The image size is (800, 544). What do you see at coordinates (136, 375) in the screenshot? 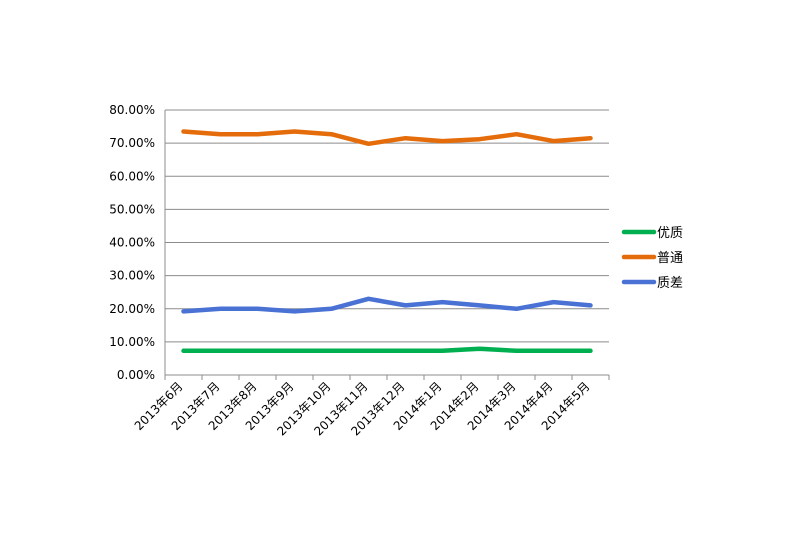
I see `y-tick-label: 0.00%` at bounding box center [136, 375].